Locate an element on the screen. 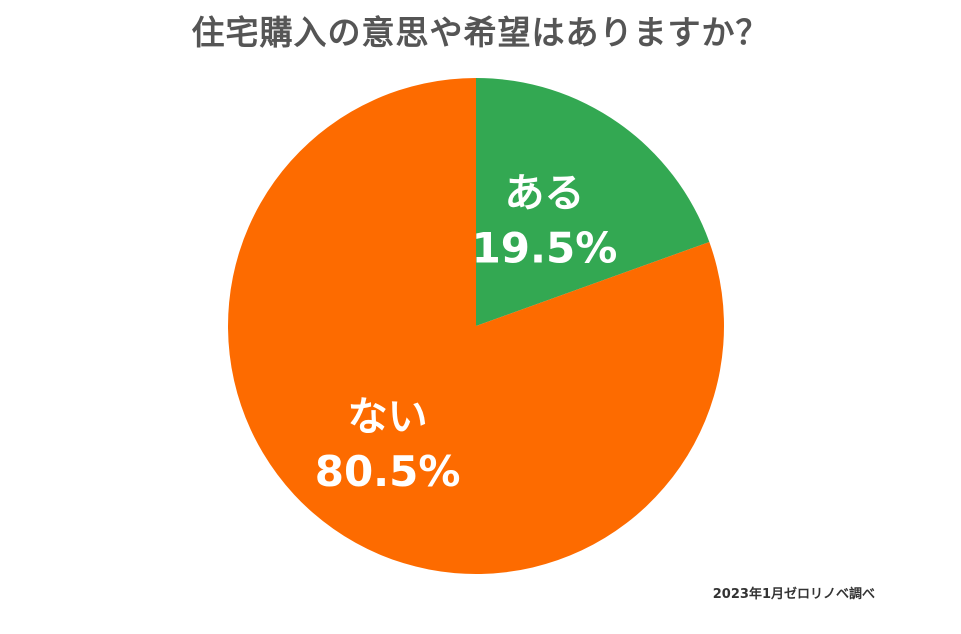 The image size is (961, 634). slice-value-1: 19.5% is located at coordinates (545, 248).